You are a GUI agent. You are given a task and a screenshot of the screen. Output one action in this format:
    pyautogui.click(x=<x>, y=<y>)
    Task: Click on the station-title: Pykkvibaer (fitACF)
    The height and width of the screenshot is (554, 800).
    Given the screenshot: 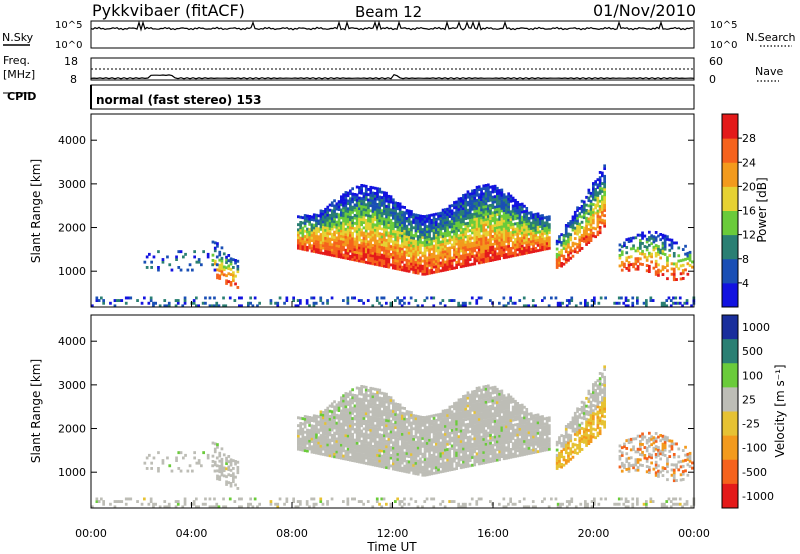 What is the action you would take?
    pyautogui.click(x=168, y=10)
    